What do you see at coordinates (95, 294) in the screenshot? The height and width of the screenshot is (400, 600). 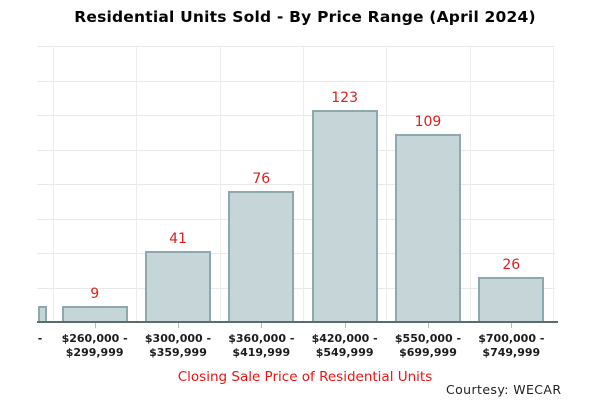 I see `bar-value-label: 9` at bounding box center [95, 294].